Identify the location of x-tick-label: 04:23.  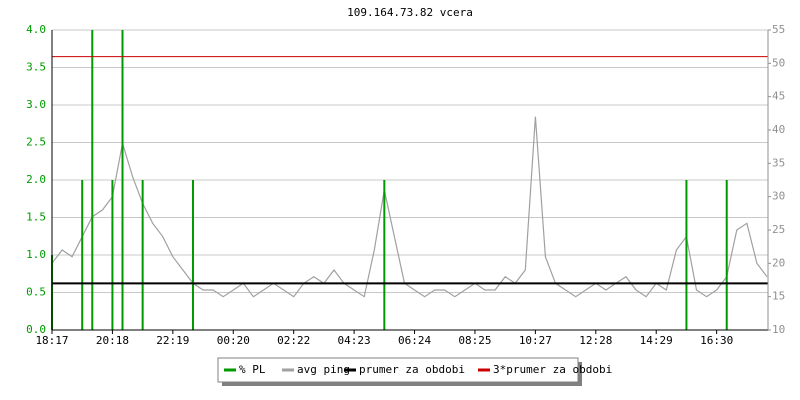
(354, 340).